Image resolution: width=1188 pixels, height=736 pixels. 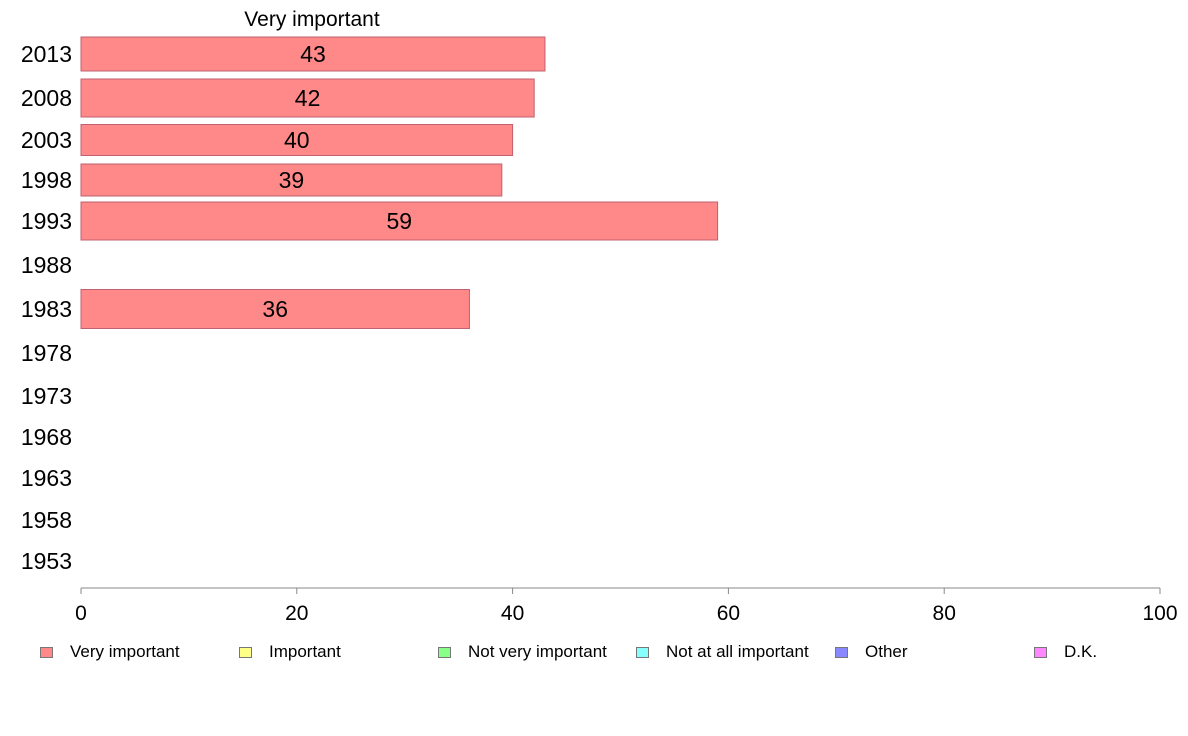 I want to click on category-label: 1988, so click(x=46, y=265).